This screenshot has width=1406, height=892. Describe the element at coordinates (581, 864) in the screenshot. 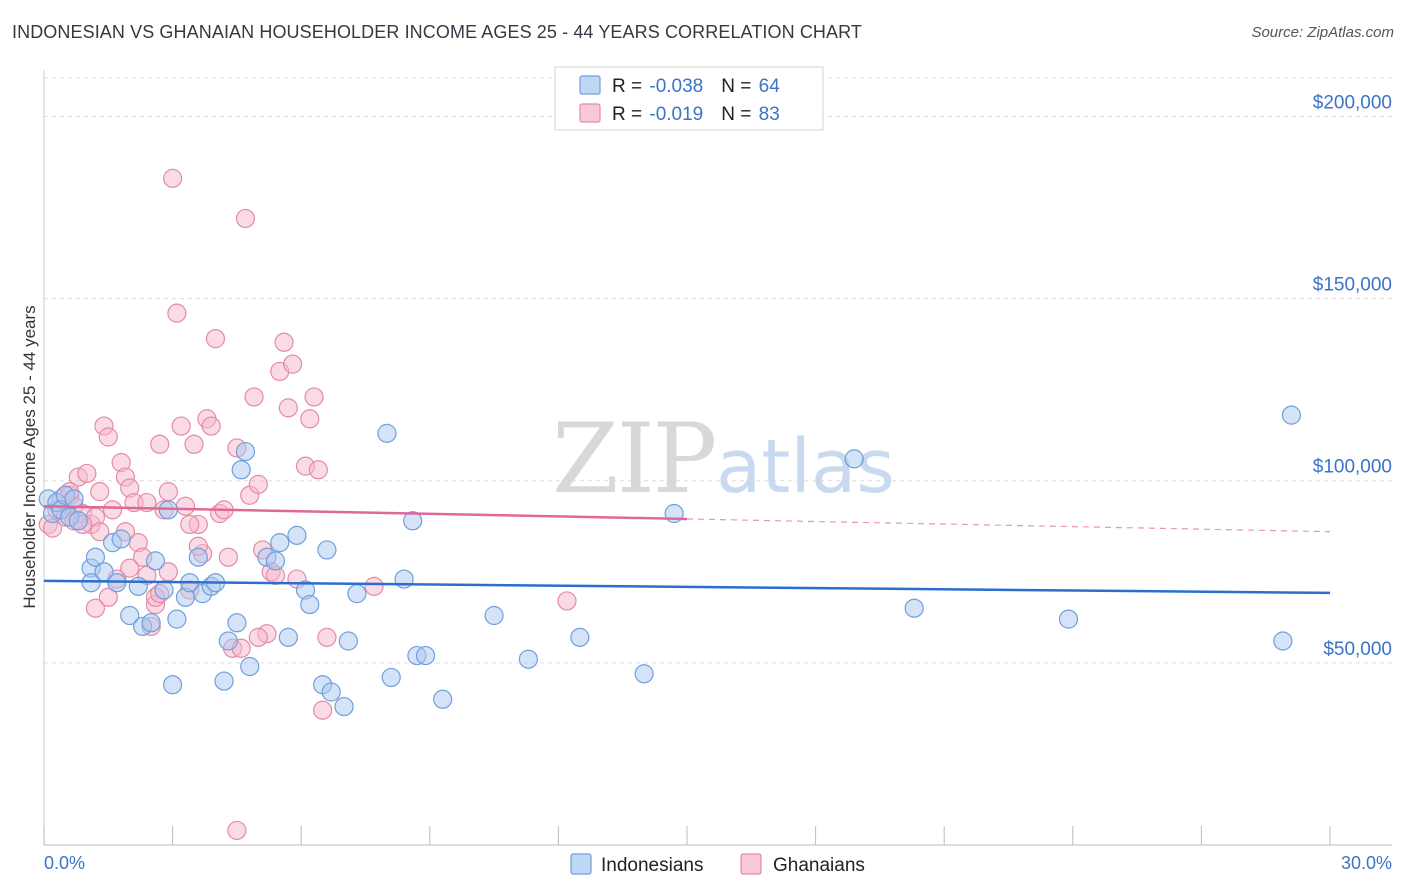

I see `series-legend-swatch-indonesians` at that location.